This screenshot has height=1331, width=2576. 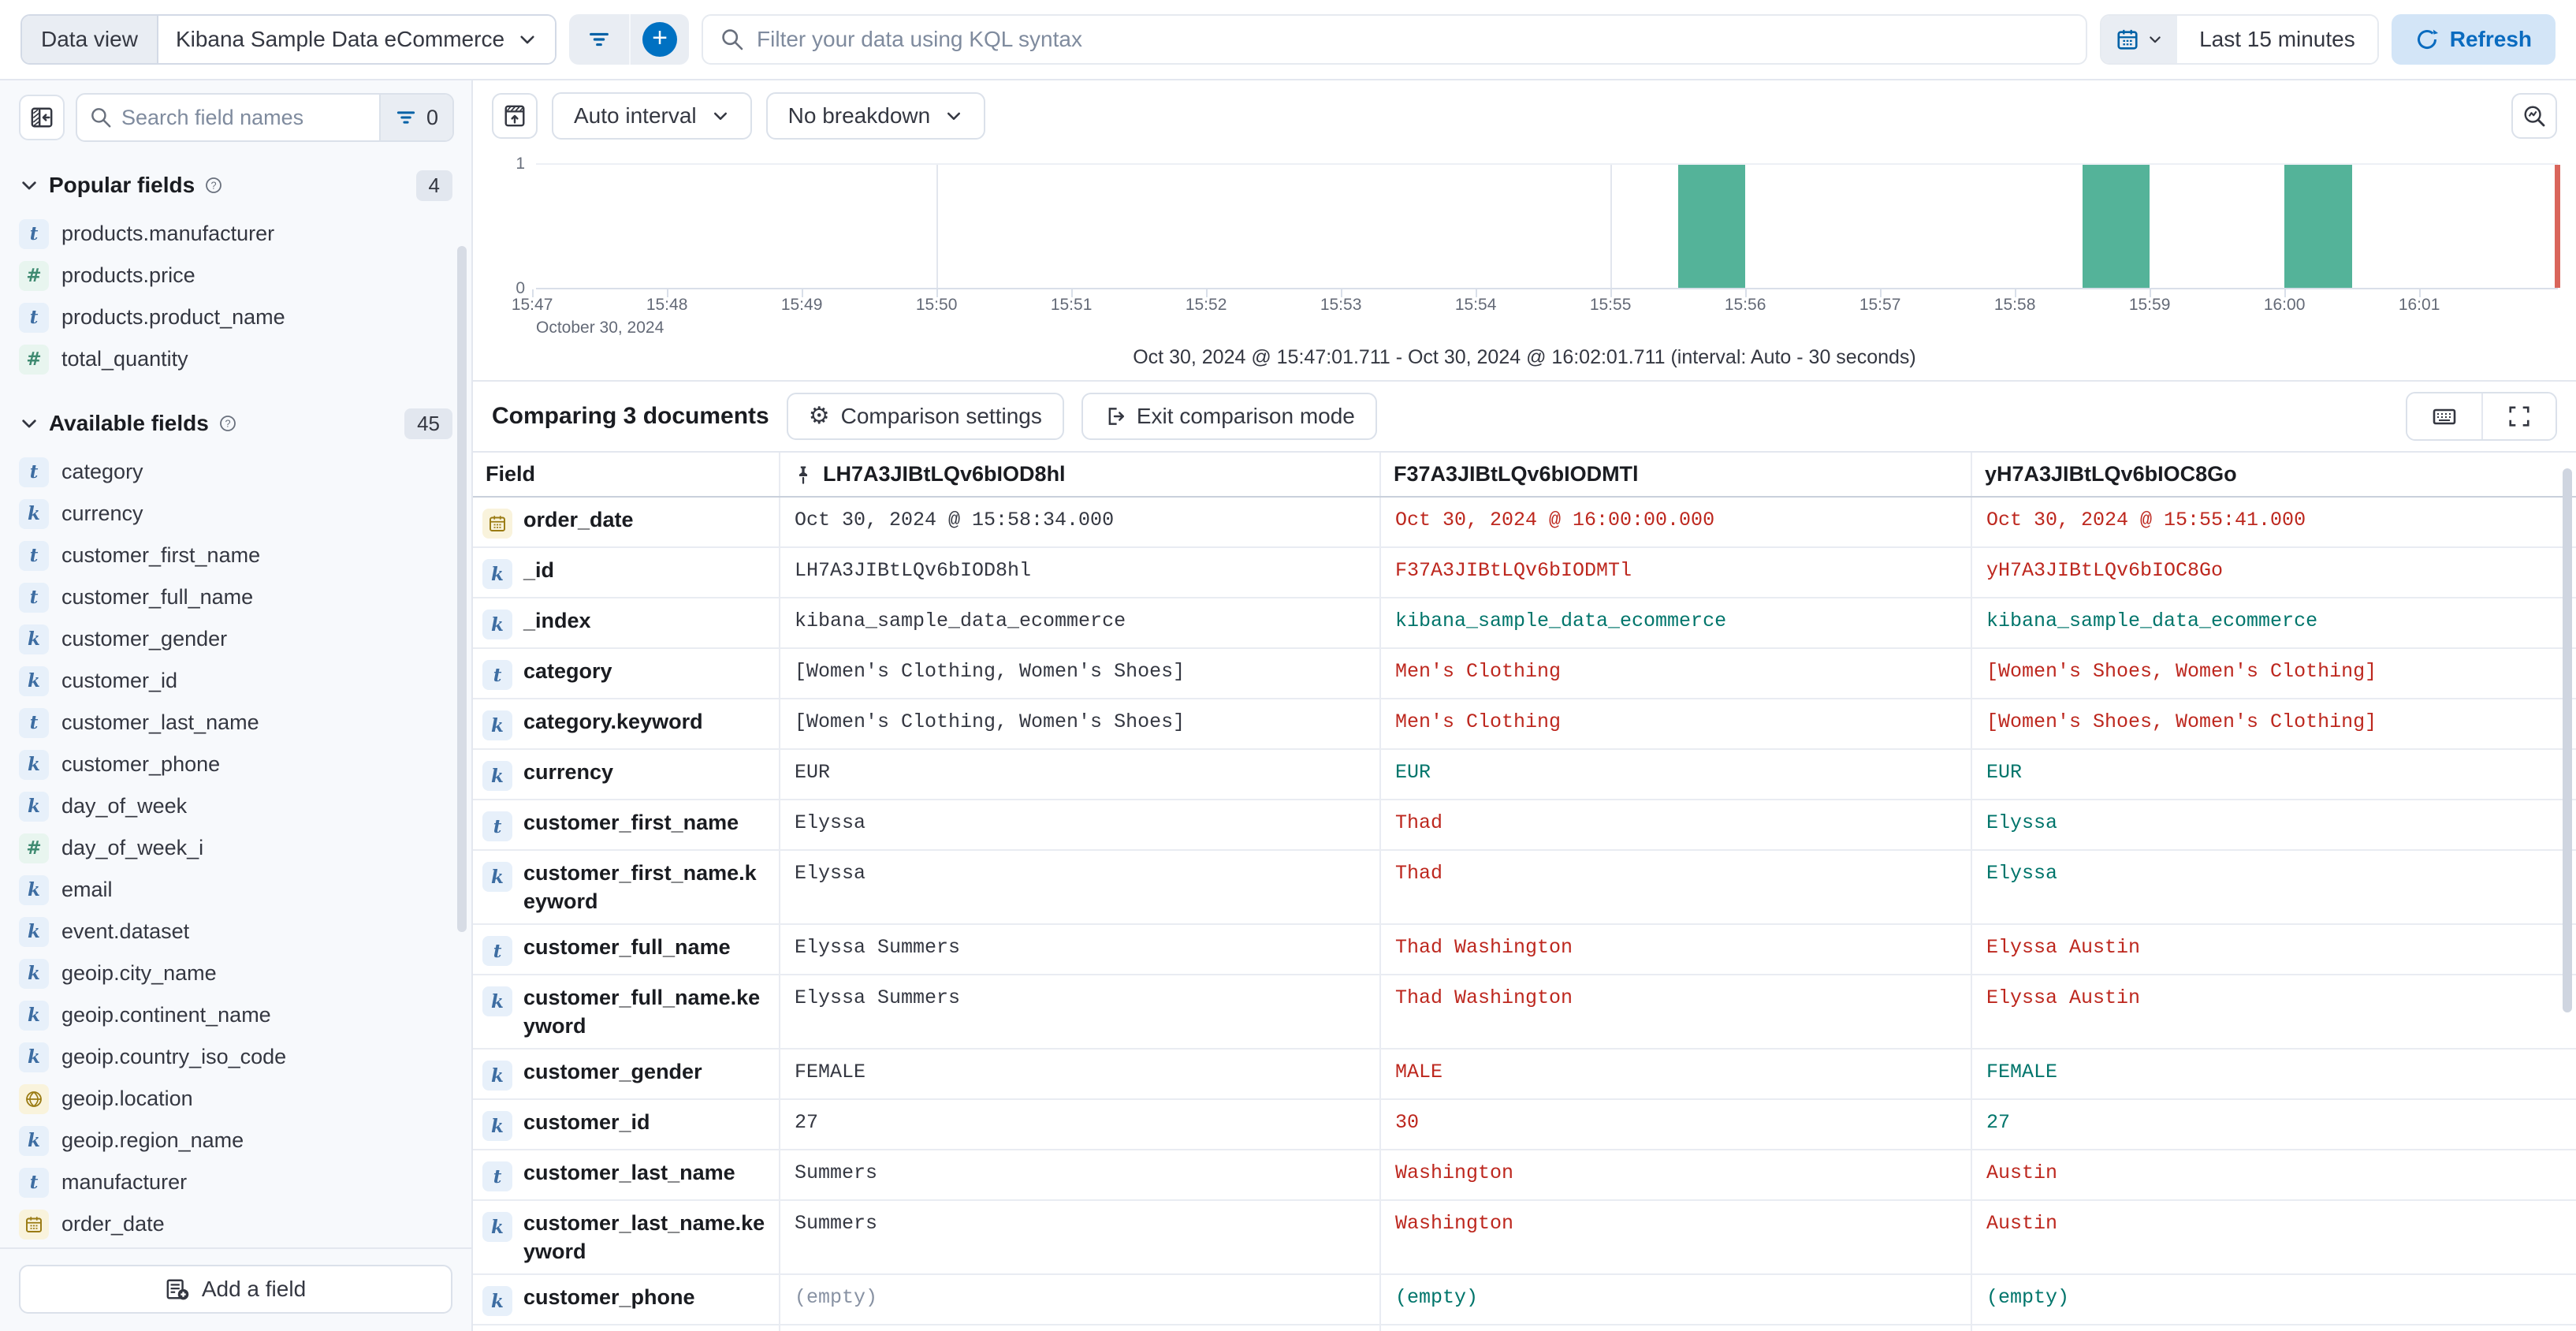 What do you see at coordinates (235, 1224) in the screenshot?
I see `sidebar-field-order_date: order_date` at bounding box center [235, 1224].